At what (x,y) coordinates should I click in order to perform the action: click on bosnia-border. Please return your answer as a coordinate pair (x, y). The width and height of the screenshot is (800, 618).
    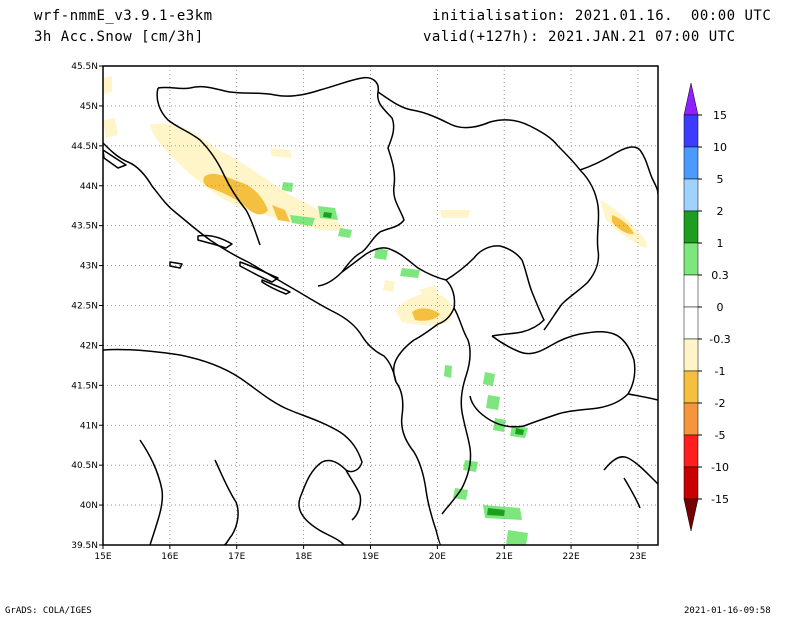
    Looking at the image, I should click on (281, 181).